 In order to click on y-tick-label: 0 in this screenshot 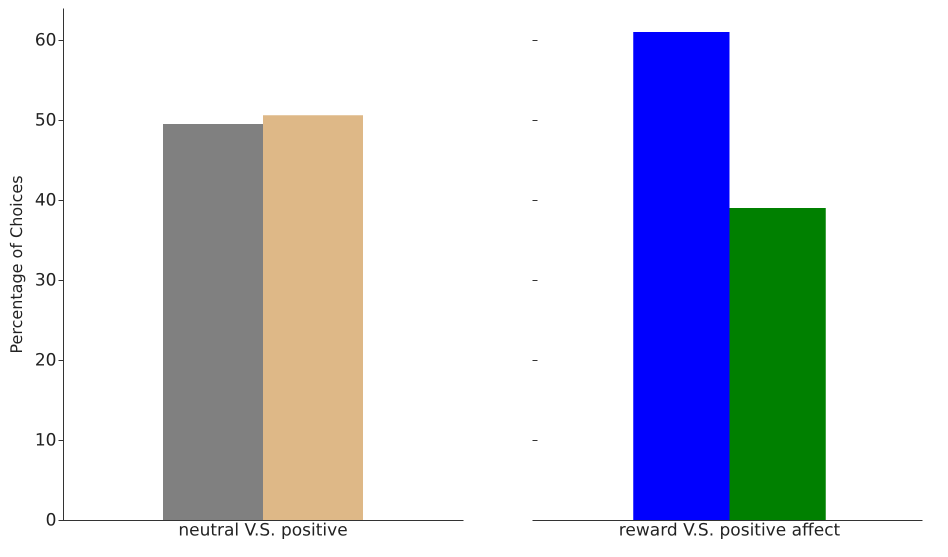, I will do `click(51, 520)`.